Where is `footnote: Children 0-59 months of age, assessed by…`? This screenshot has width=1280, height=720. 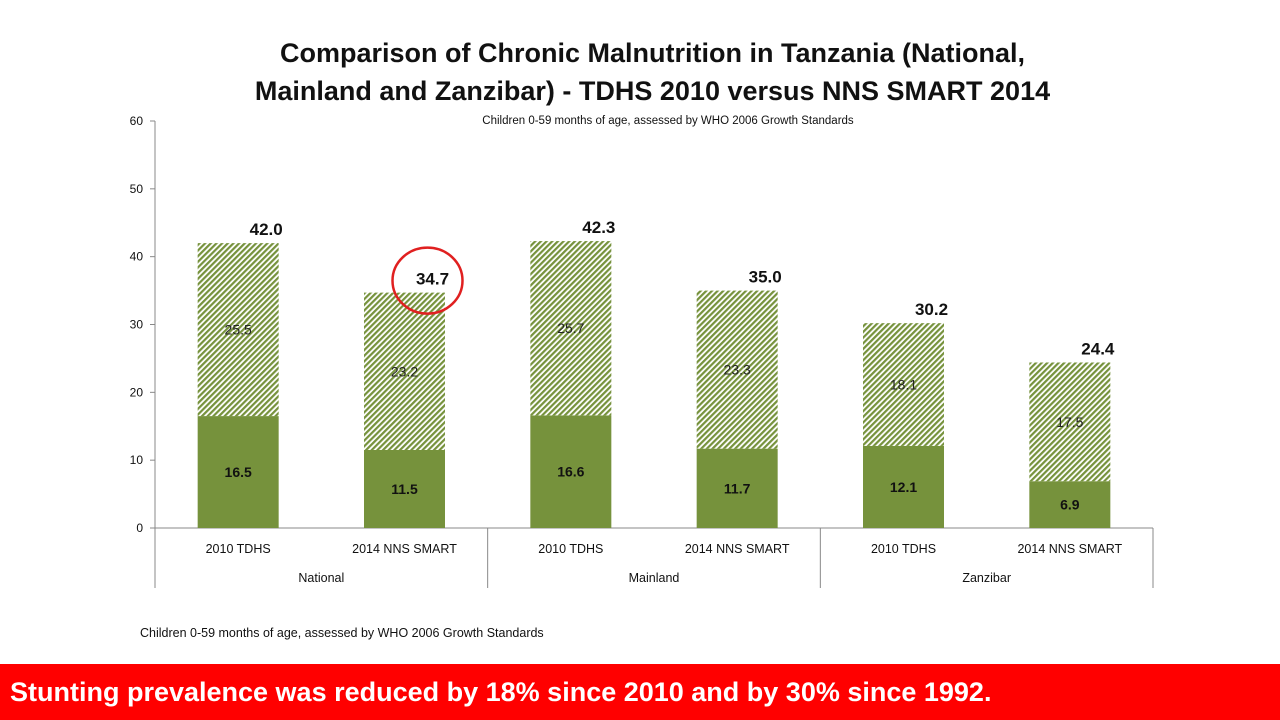 footnote: Children 0-59 months of age, assessed by… is located at coordinates (342, 633).